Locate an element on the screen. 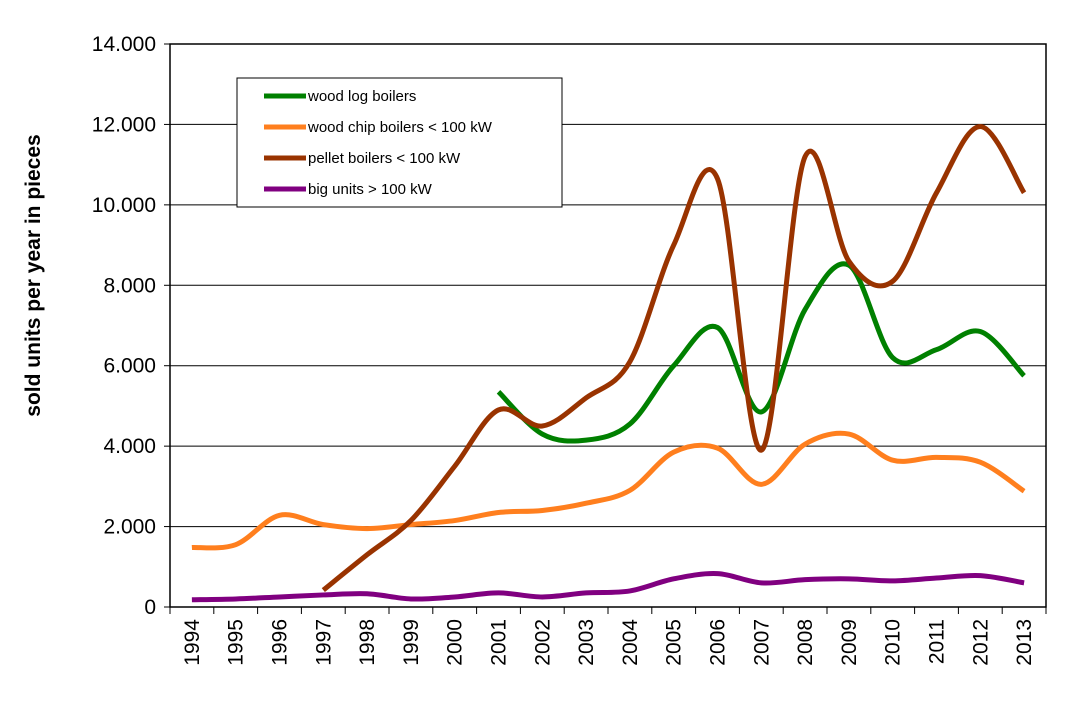 The height and width of the screenshot is (710, 1086). y-tick-label: 6.000 is located at coordinates (129, 366).